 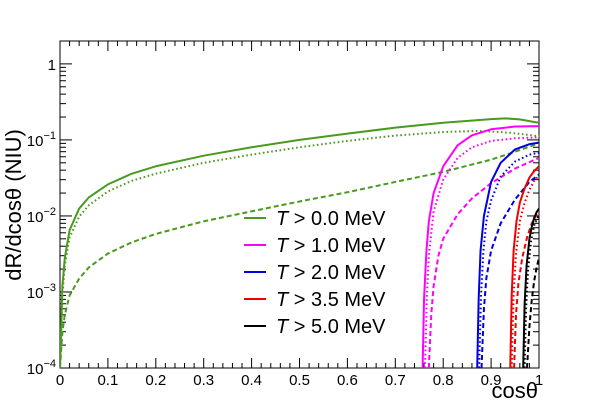 I want to click on y-axis-title-text: dR/dcosθ (NIU), so click(x=13, y=205).